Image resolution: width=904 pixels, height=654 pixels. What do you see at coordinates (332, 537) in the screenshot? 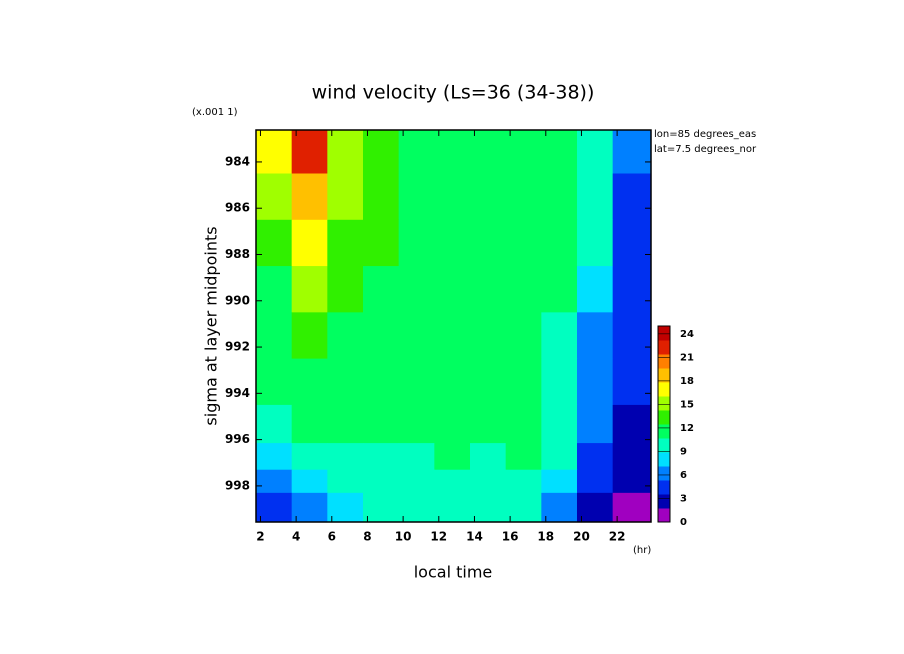
I see `x-tick-label: 6` at bounding box center [332, 537].